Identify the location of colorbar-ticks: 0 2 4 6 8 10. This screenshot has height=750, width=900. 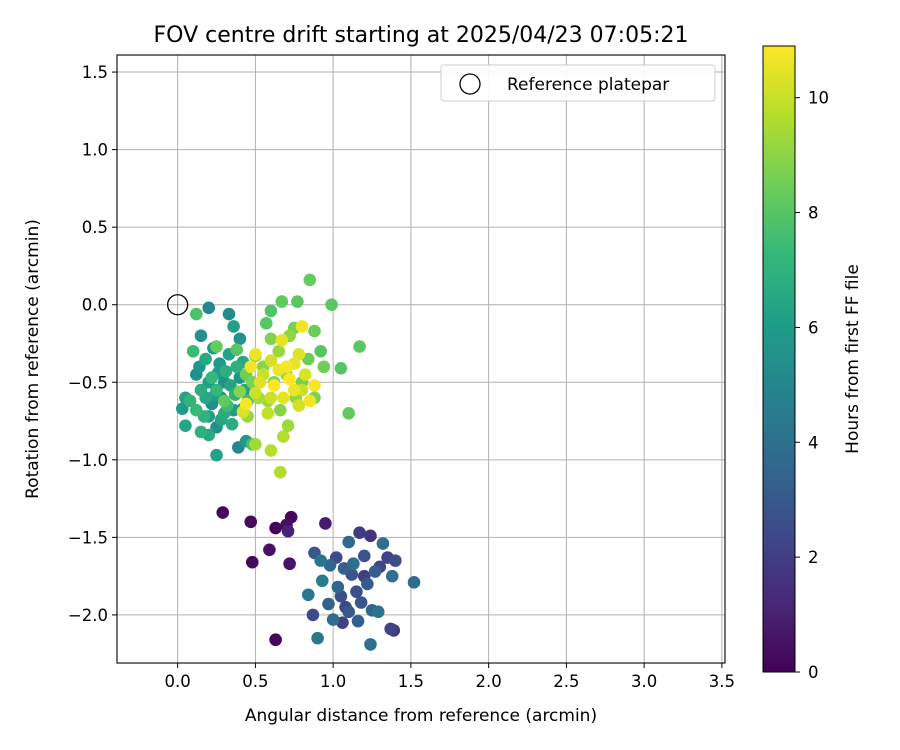
(812, 385).